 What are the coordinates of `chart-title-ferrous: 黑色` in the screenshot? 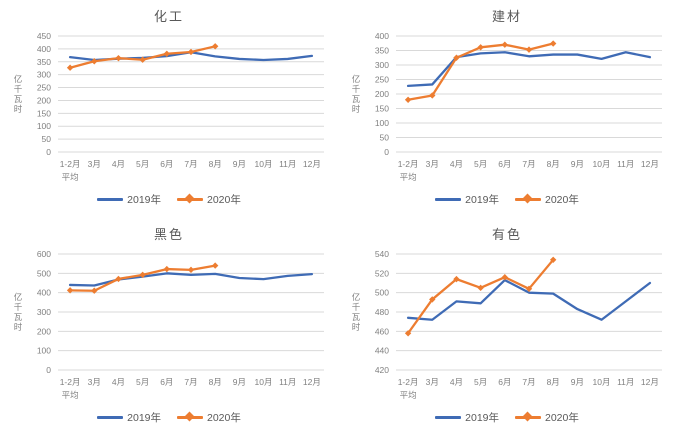 It's located at (168, 234).